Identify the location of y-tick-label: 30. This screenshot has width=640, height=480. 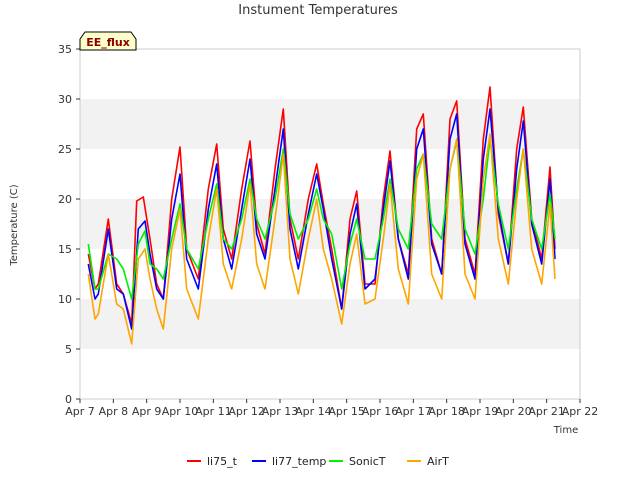
(65, 99).